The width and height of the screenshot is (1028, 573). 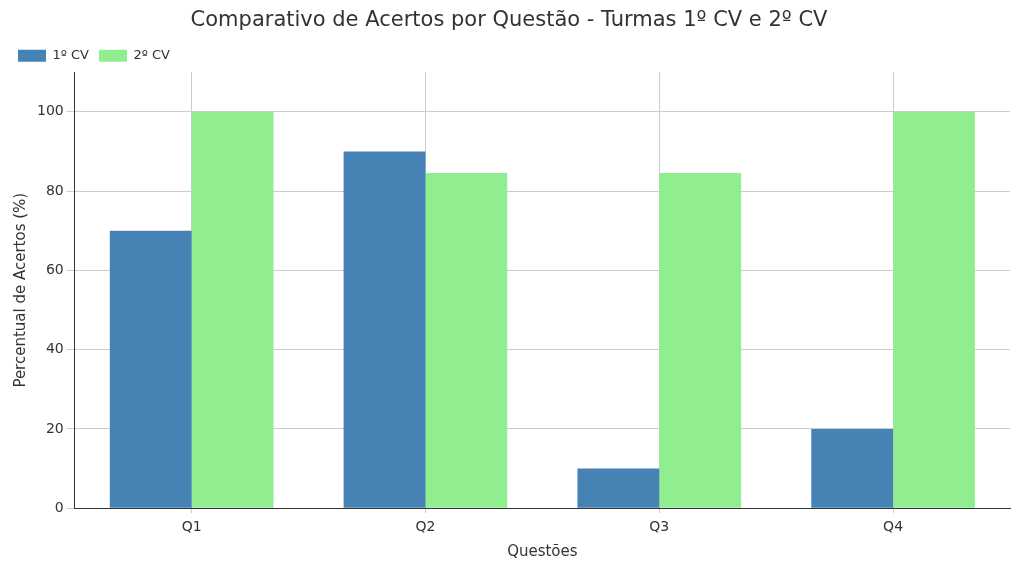 I want to click on x-tick-label: Q1, so click(x=191, y=526).